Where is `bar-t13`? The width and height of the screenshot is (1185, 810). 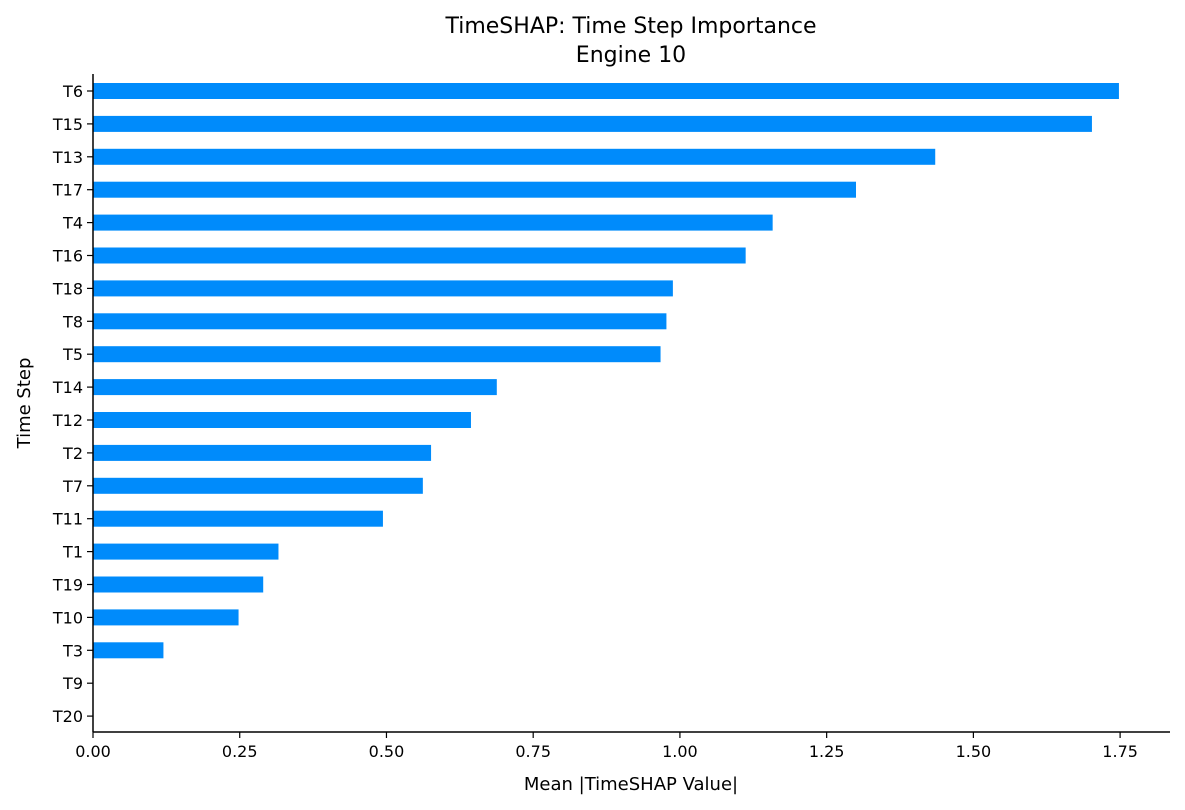
bar-t13 is located at coordinates (514, 156).